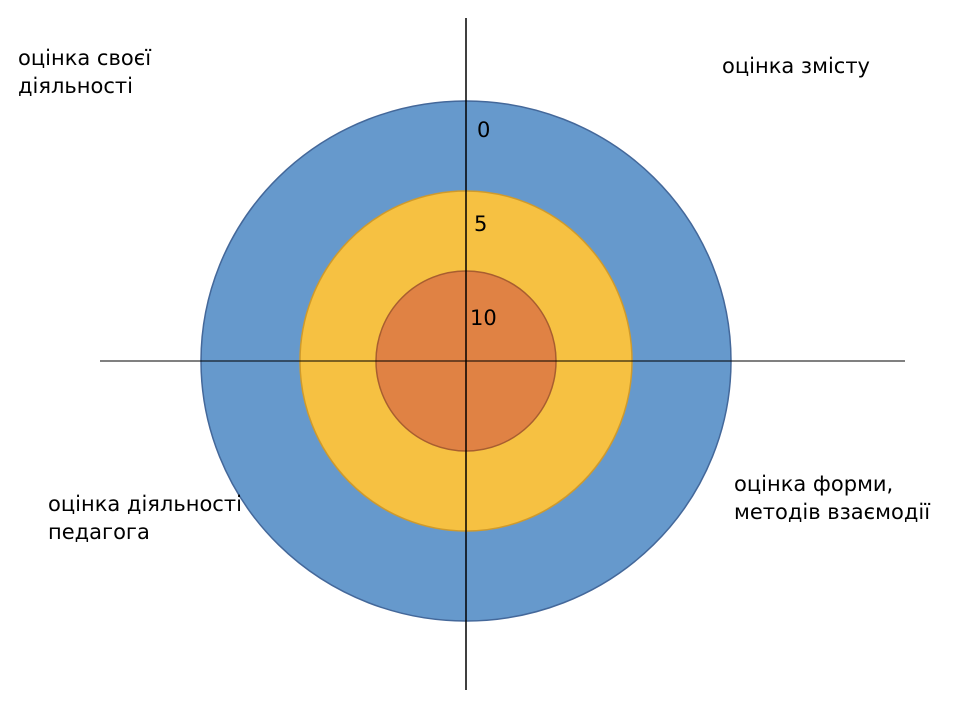 Image resolution: width=970 pixels, height=720 pixels. Describe the element at coordinates (84, 72) in the screenshot. I see `label-top-left: оцінка своєї діяльності` at that location.